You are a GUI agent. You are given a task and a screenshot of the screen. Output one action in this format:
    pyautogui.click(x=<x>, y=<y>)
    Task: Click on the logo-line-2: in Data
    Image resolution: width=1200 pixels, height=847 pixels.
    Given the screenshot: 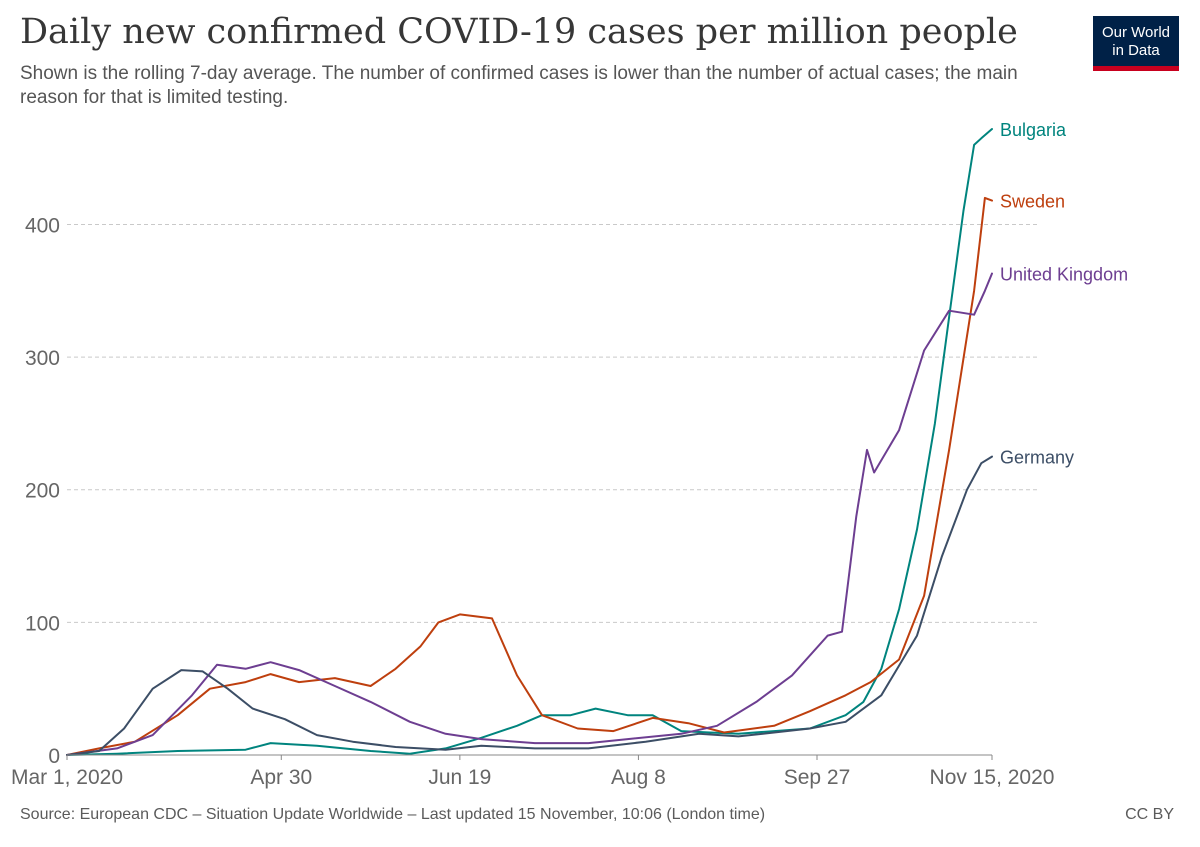 What is the action you would take?
    pyautogui.click(x=1136, y=50)
    